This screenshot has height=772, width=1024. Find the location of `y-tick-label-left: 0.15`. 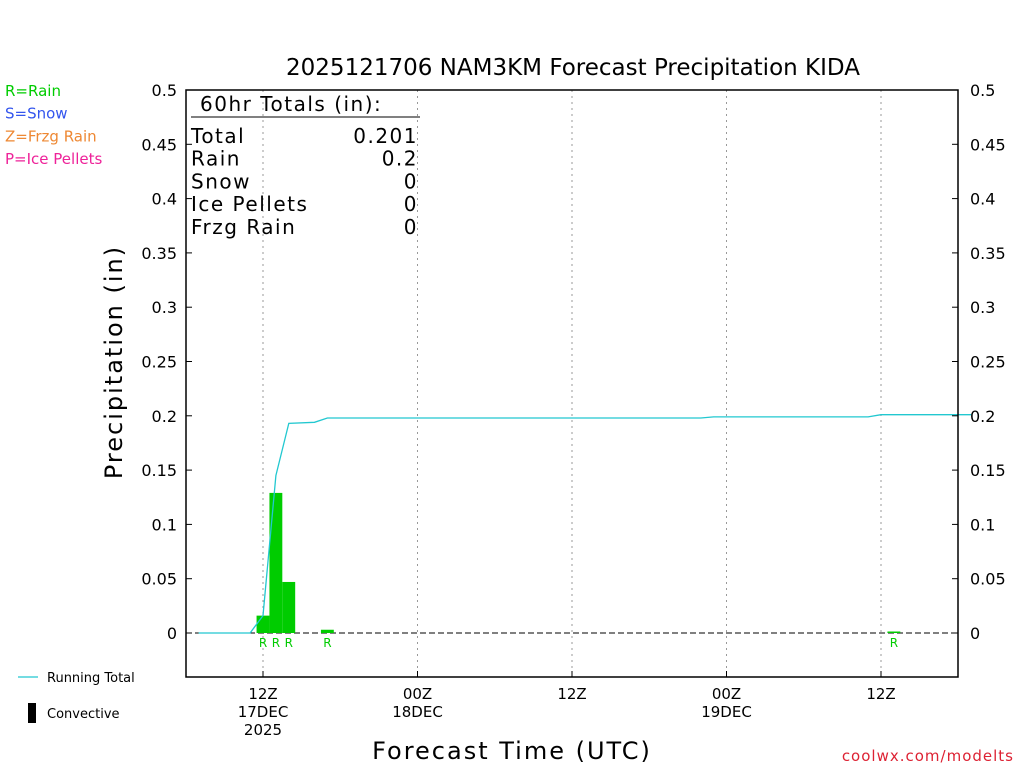

y-tick-label-left: 0.15 is located at coordinates (159, 470).